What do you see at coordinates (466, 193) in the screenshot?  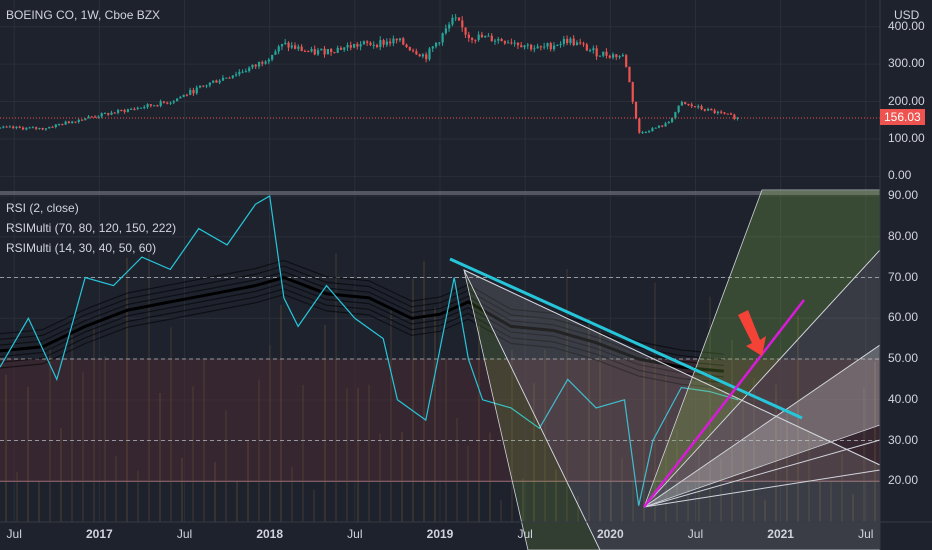 I see `pane-separator` at bounding box center [466, 193].